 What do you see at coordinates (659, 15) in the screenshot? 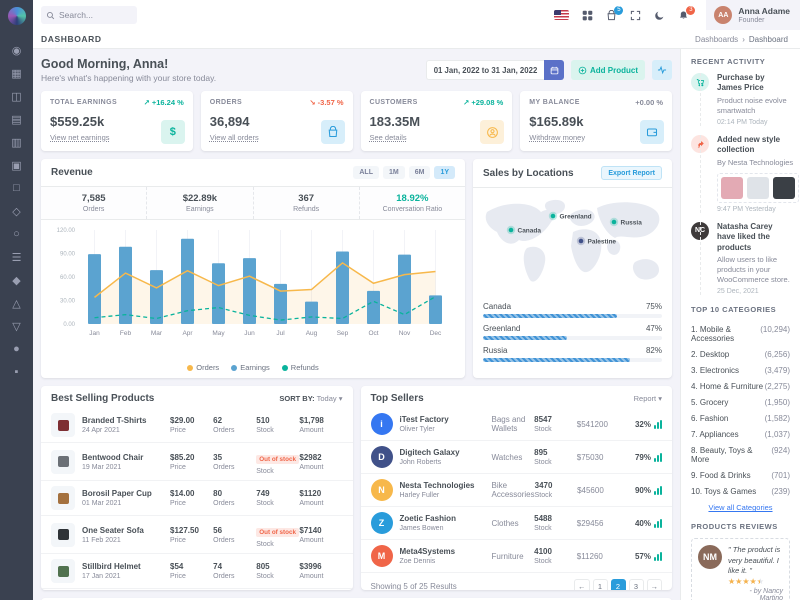
I see `dark-mode-moon-icon` at bounding box center [659, 15].